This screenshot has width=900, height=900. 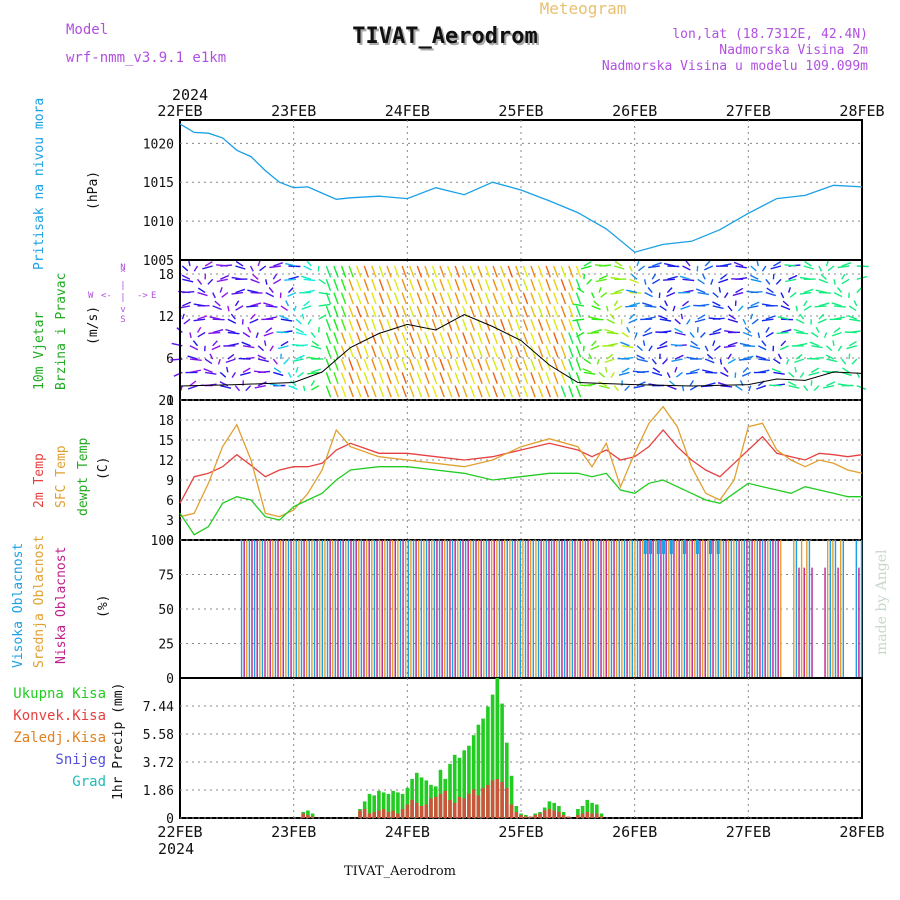 I want to click on date-label-bottom: 27FEB, so click(x=748, y=832).